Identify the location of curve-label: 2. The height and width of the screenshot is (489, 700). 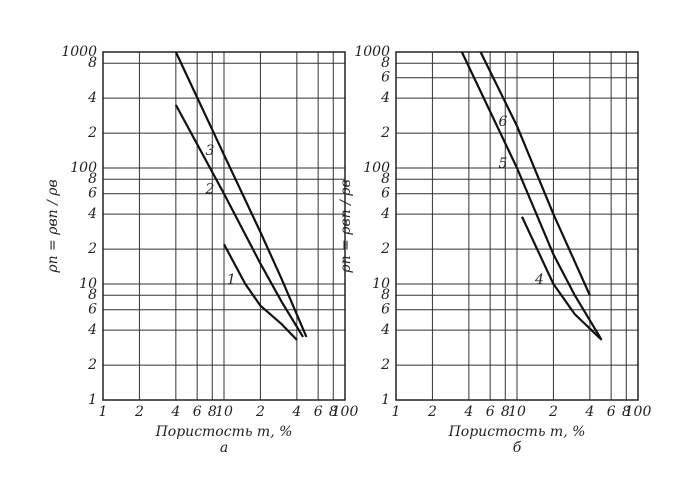
(210, 190).